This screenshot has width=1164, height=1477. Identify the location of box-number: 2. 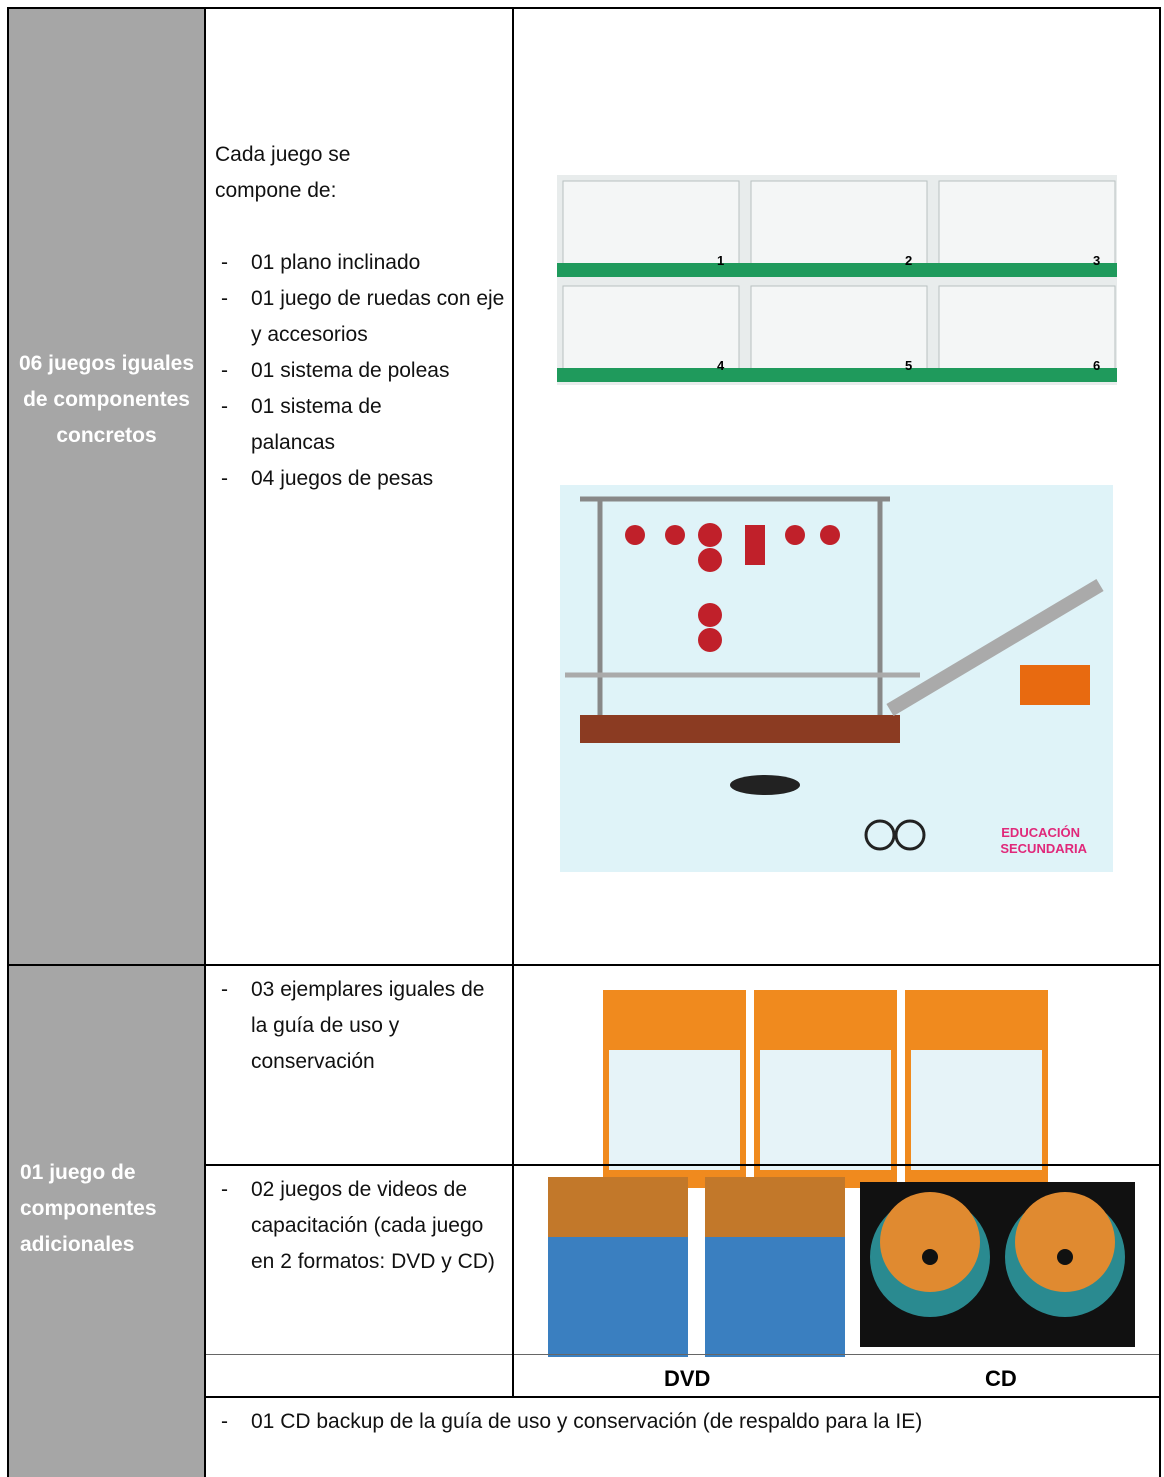
(908, 260).